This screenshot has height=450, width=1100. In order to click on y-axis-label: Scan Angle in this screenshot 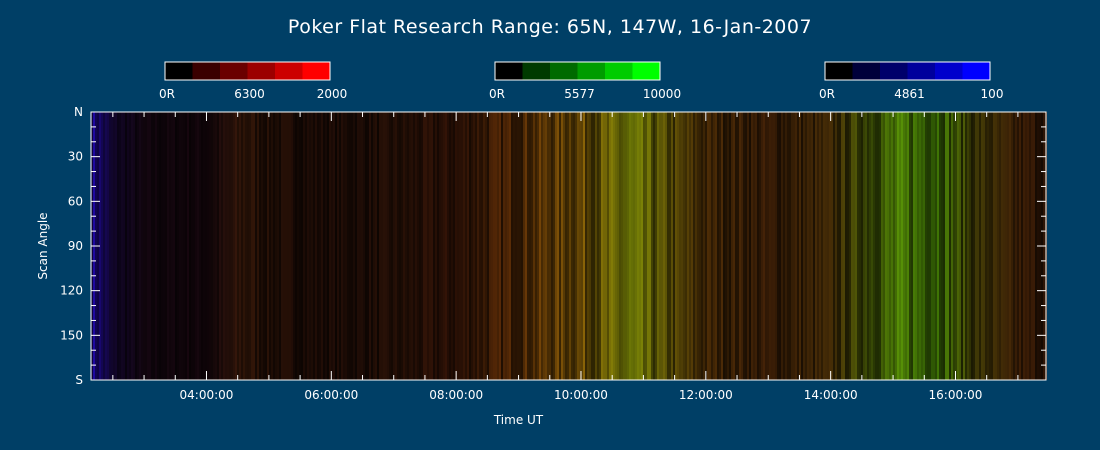, I will do `click(43, 245)`.